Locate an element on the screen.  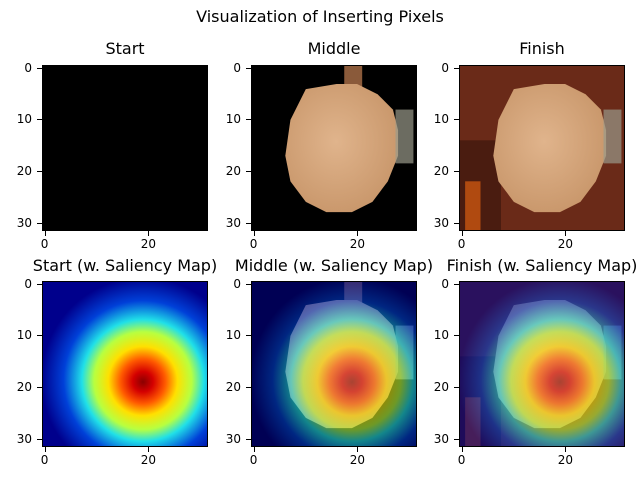
finish-edge-region is located at coordinates (473, 205).